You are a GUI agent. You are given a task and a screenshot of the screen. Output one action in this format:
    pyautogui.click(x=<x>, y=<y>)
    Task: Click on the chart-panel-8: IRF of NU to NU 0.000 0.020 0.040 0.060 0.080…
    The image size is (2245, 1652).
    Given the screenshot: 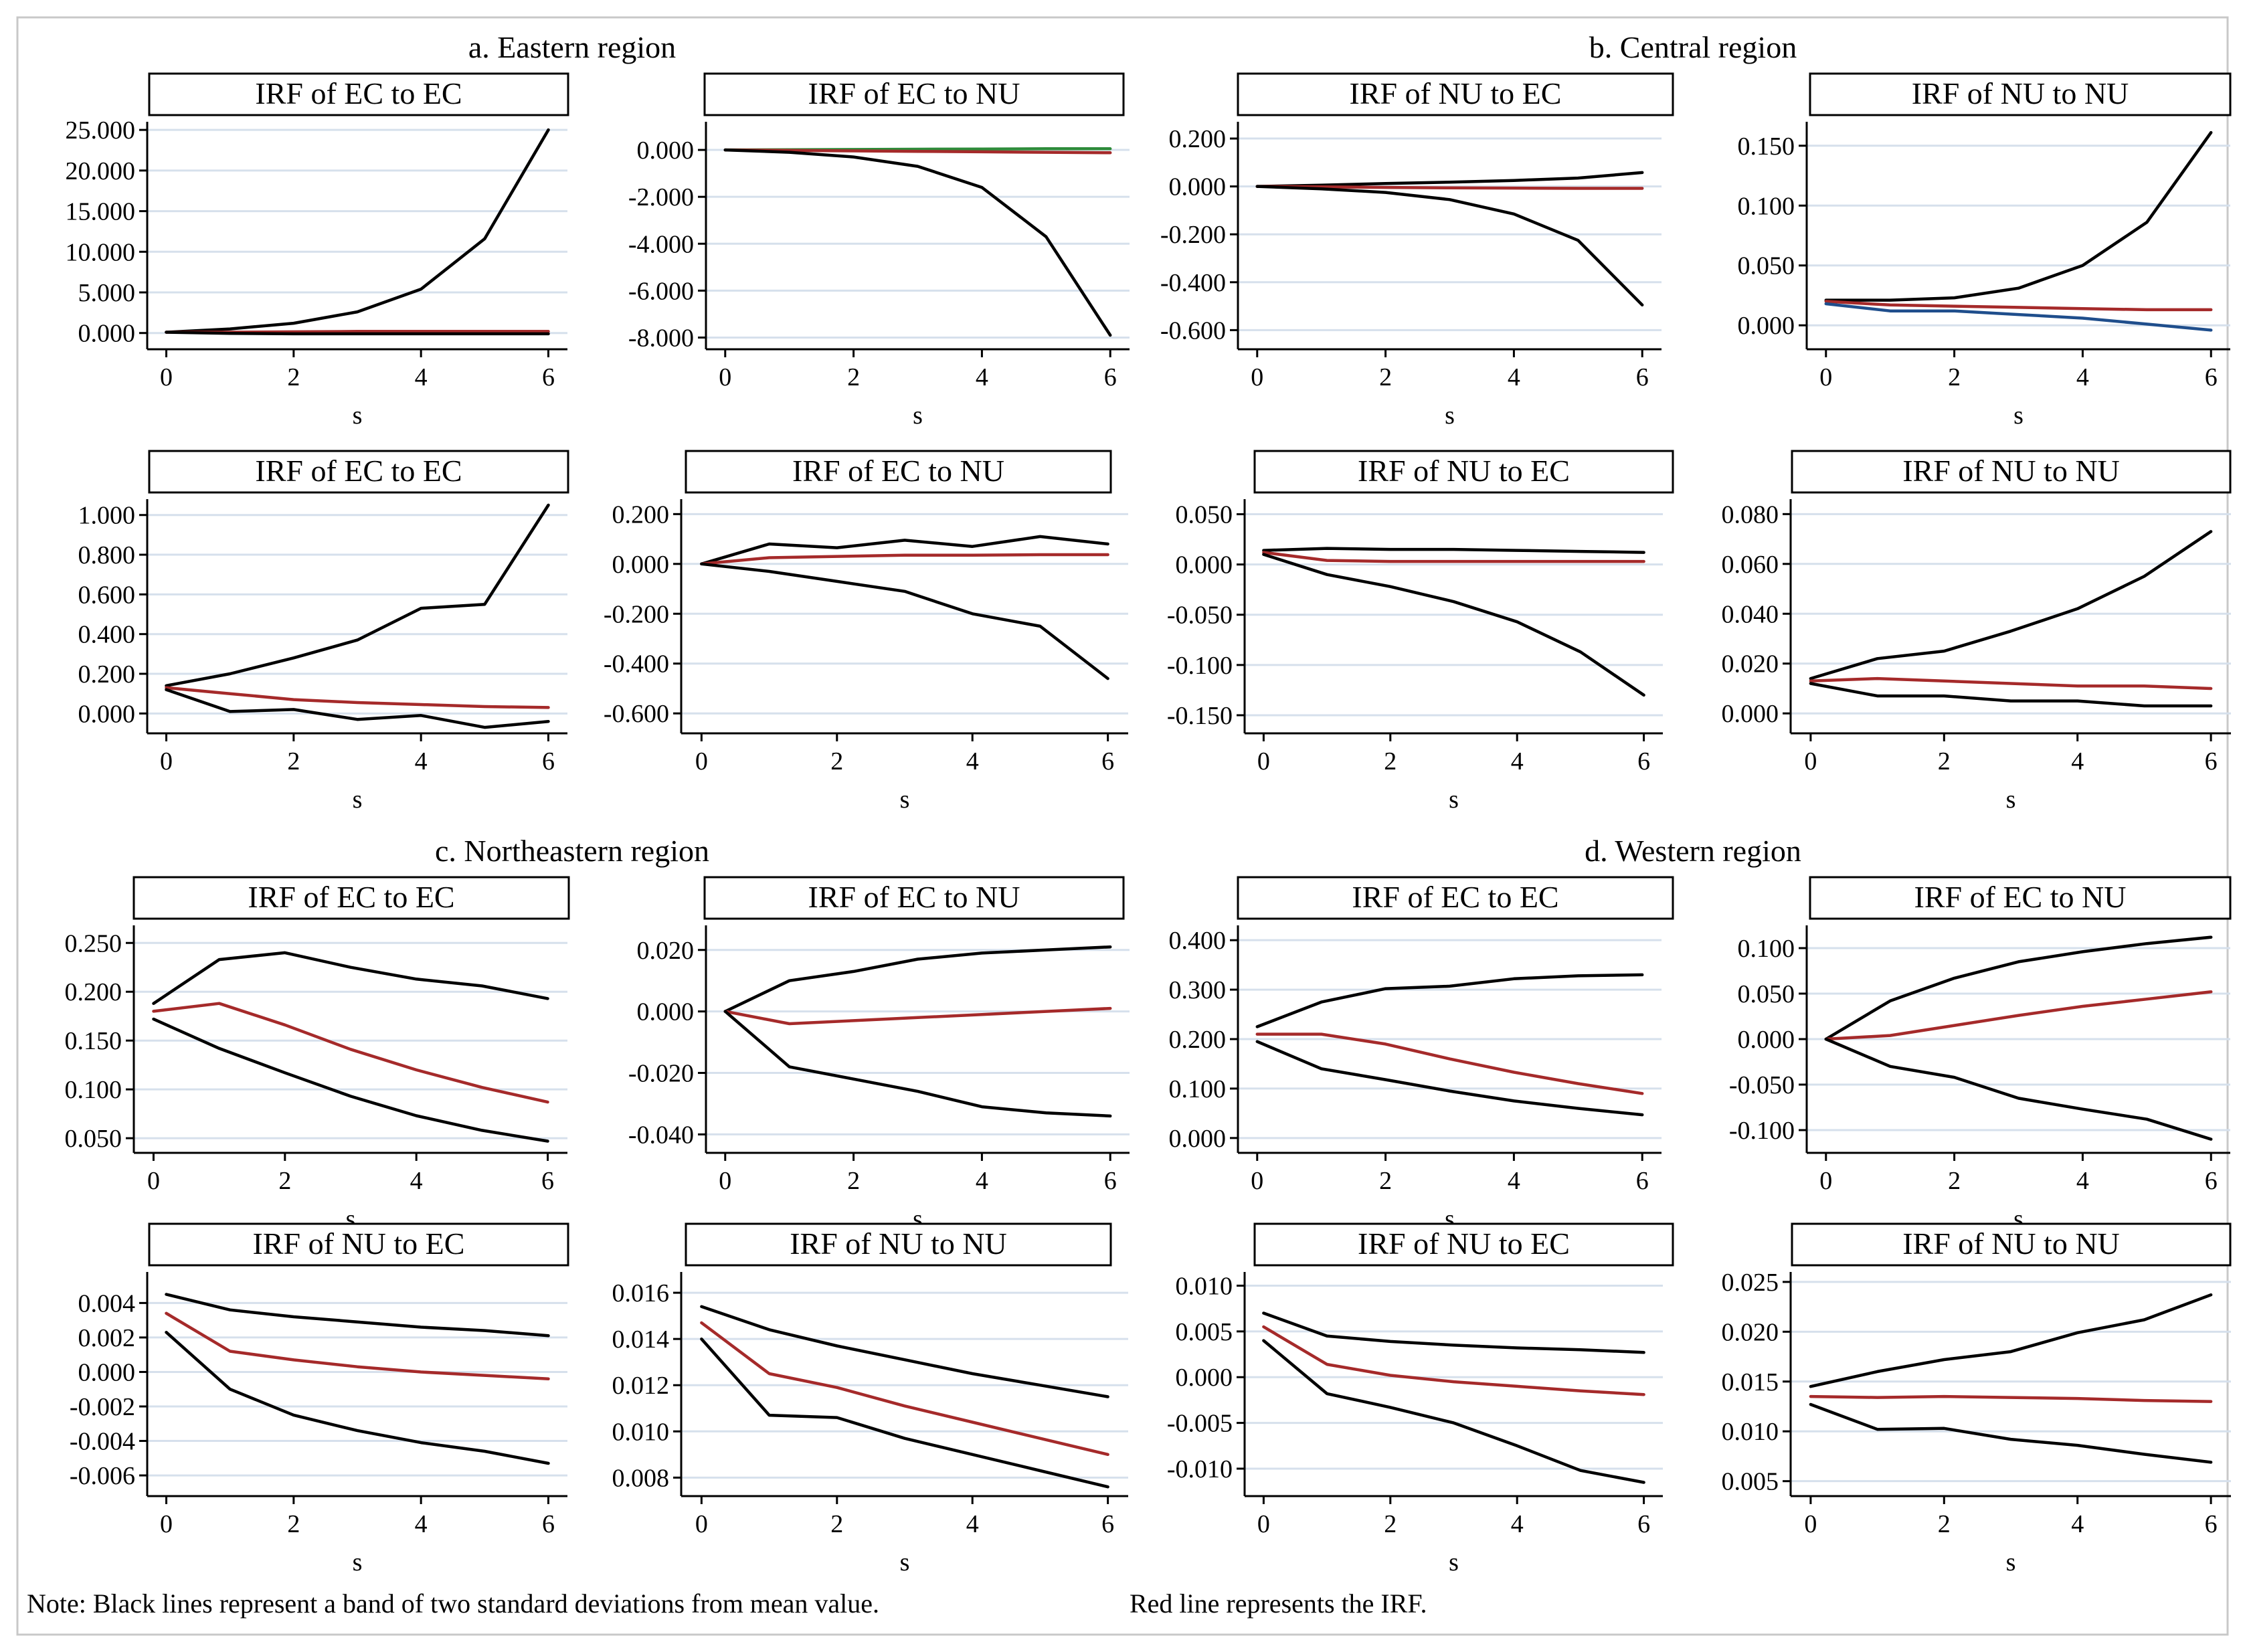 What is the action you would take?
    pyautogui.click(x=1977, y=632)
    